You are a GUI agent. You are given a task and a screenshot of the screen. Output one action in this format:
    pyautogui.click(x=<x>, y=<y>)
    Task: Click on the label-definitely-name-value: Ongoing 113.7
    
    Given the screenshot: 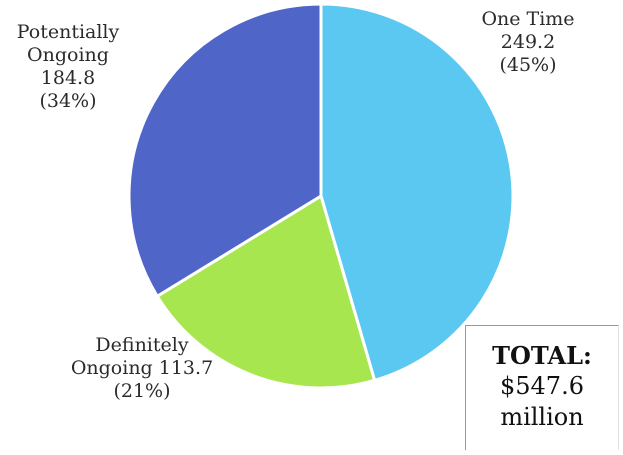 What is the action you would take?
    pyautogui.click(x=142, y=368)
    